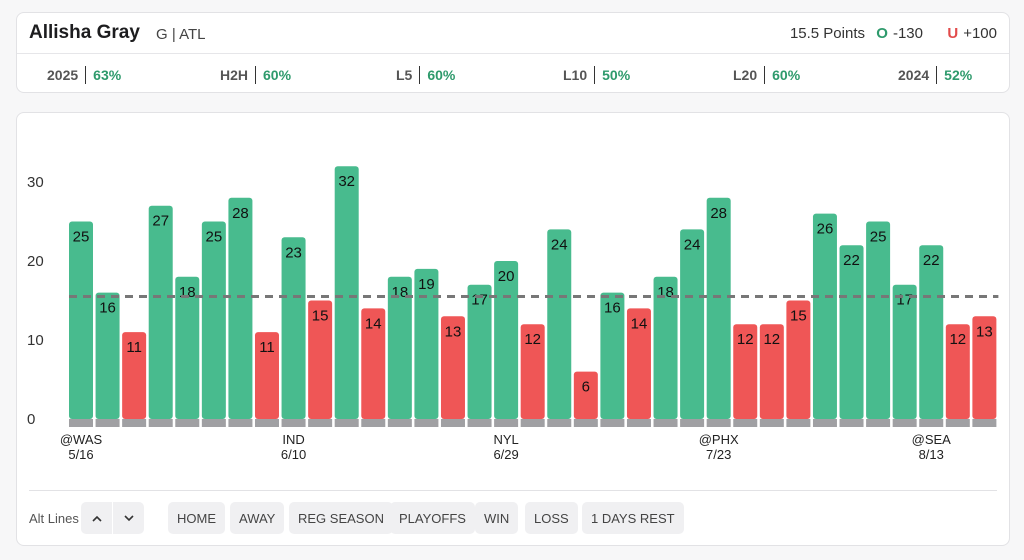 This screenshot has height=560, width=1024. Describe the element at coordinates (341, 518) in the screenshot. I see `filter-reg-season-button: REG SEASON` at that location.